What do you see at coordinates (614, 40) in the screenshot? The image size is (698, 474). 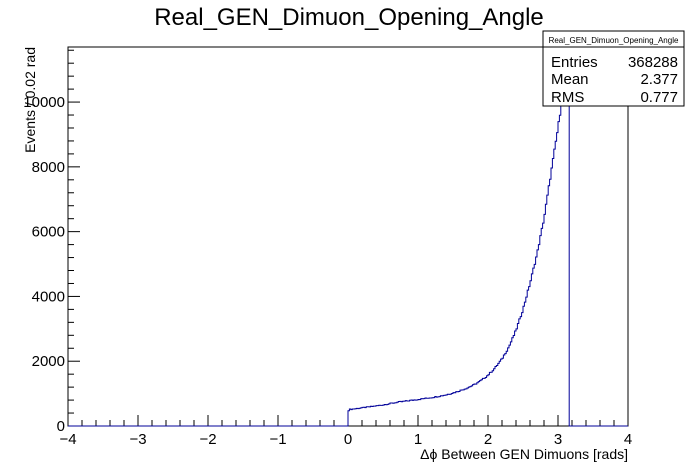 I see `stats-box-title: Real_GEN_Dimuon_Opening_Angle` at bounding box center [614, 40].